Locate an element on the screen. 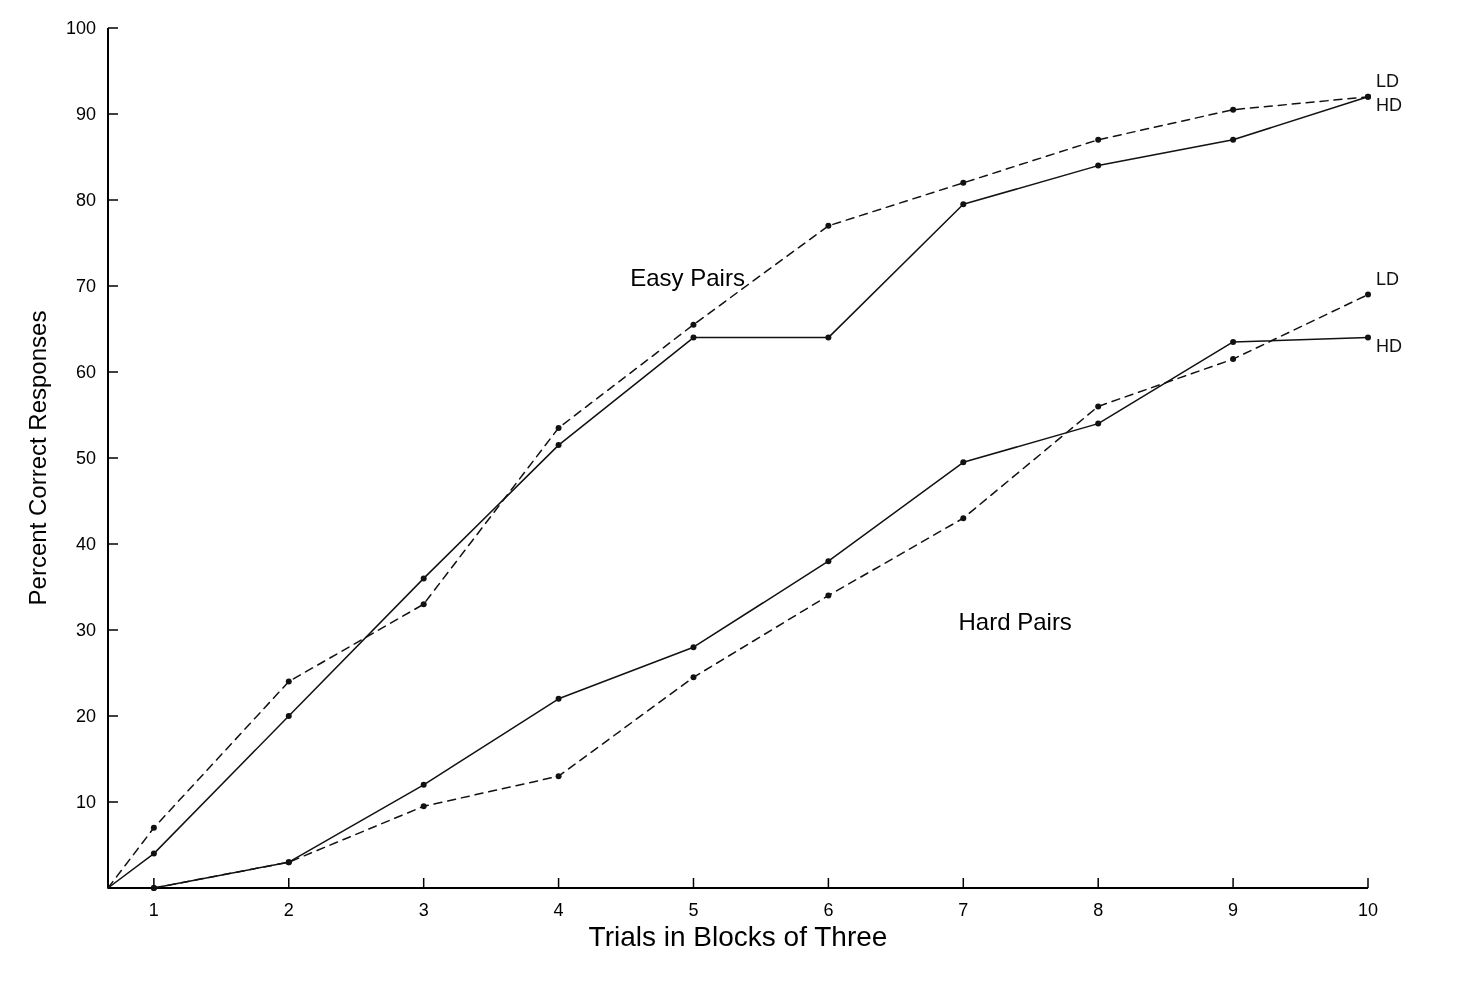 This screenshot has width=1469, height=983. y-tick-label: 40 is located at coordinates (85, 544).